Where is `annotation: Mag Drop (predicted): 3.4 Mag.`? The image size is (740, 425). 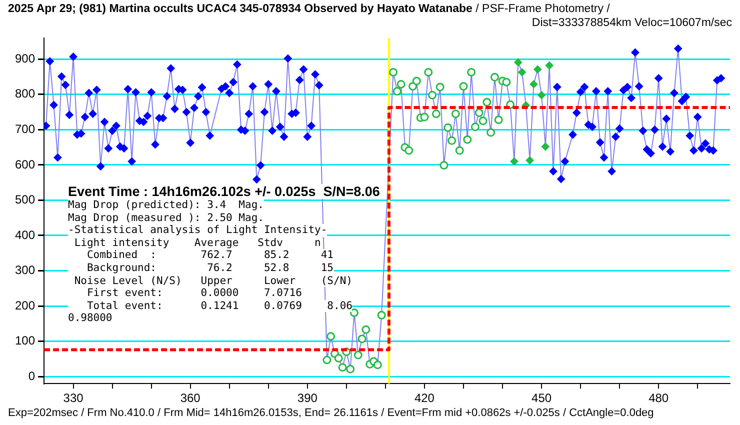 annotation: Mag Drop (predicted): 3.4 Mag. is located at coordinates (166, 205).